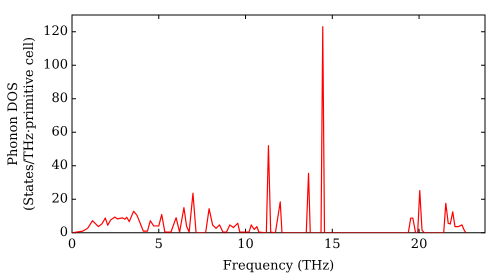 The width and height of the screenshot is (500, 280). What do you see at coordinates (245, 244) in the screenshot?
I see `x-tick-label: 10` at bounding box center [245, 244].